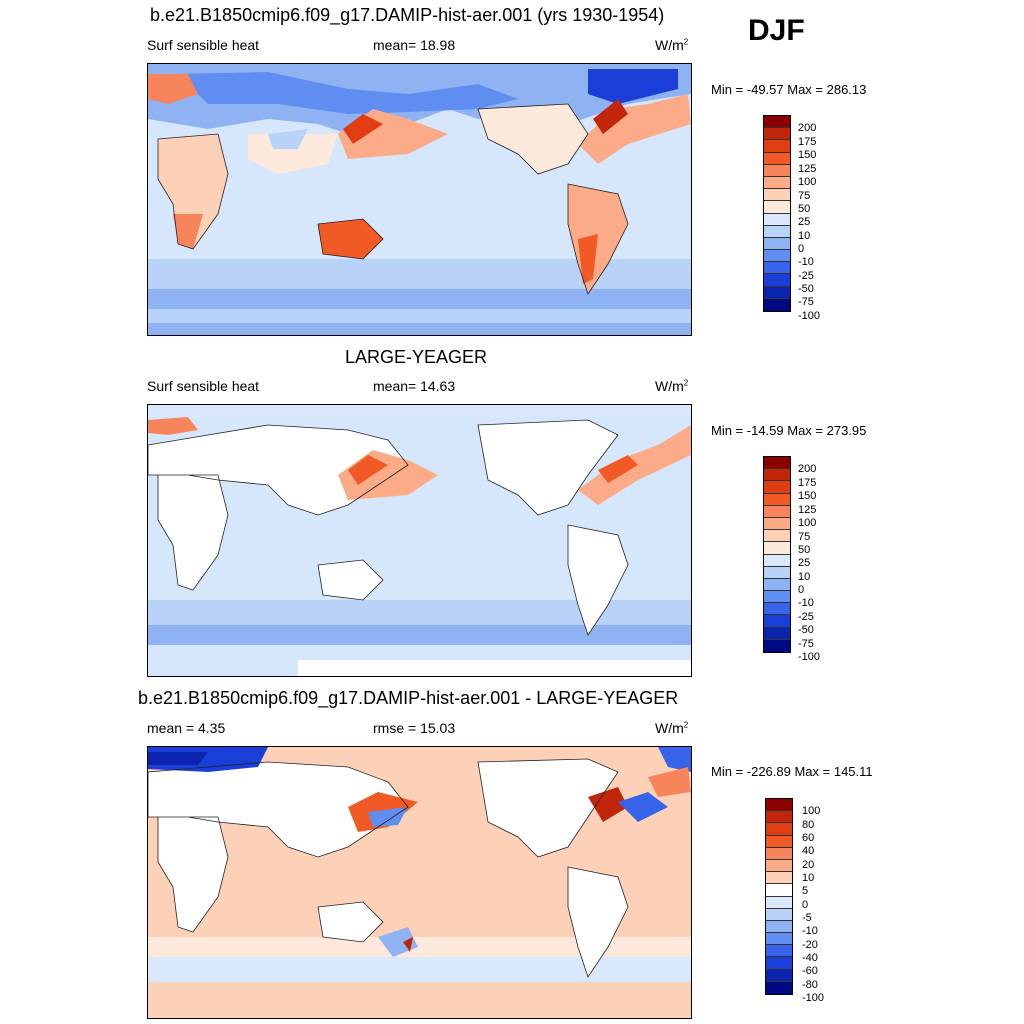 The width and height of the screenshot is (1024, 1024). What do you see at coordinates (419, 882) in the screenshot?
I see `panel-3-map` at bounding box center [419, 882].